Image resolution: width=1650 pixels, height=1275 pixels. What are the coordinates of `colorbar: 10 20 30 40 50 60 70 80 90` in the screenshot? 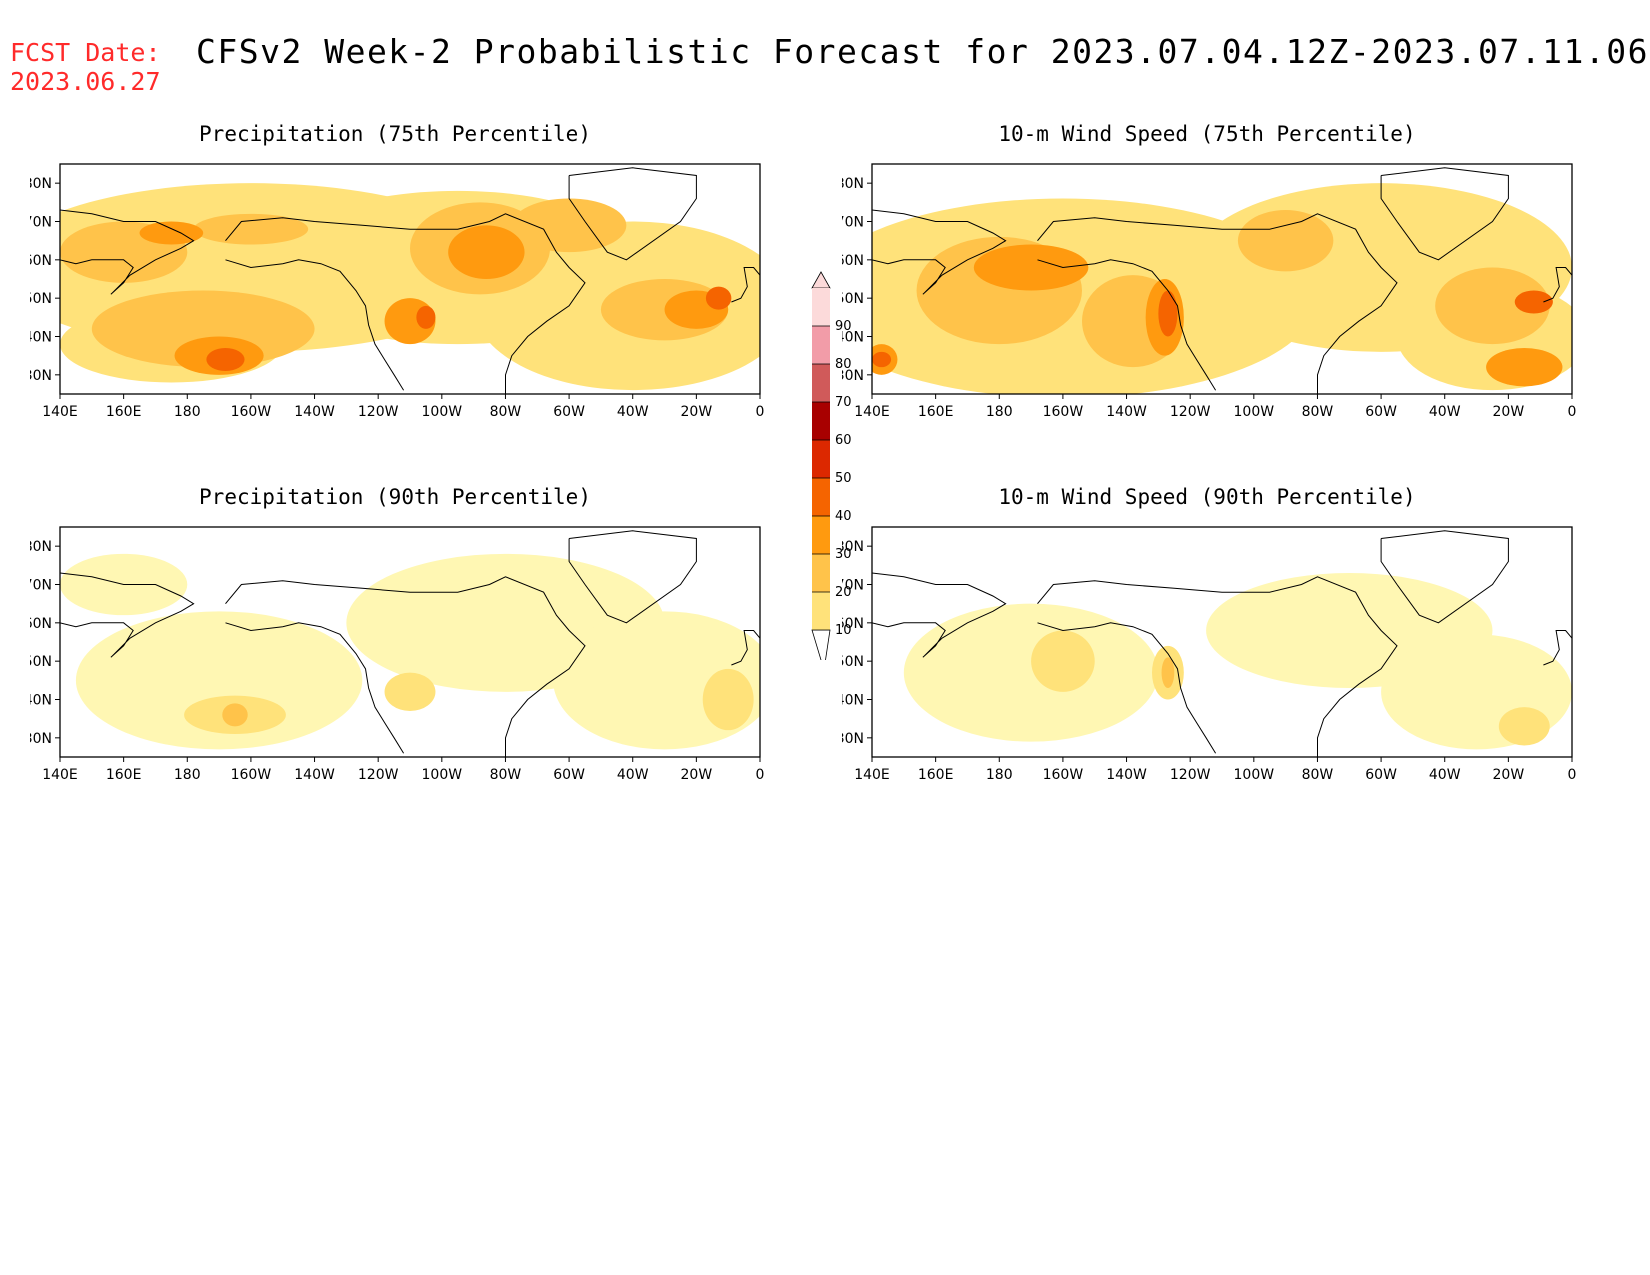 It's located at (831, 465).